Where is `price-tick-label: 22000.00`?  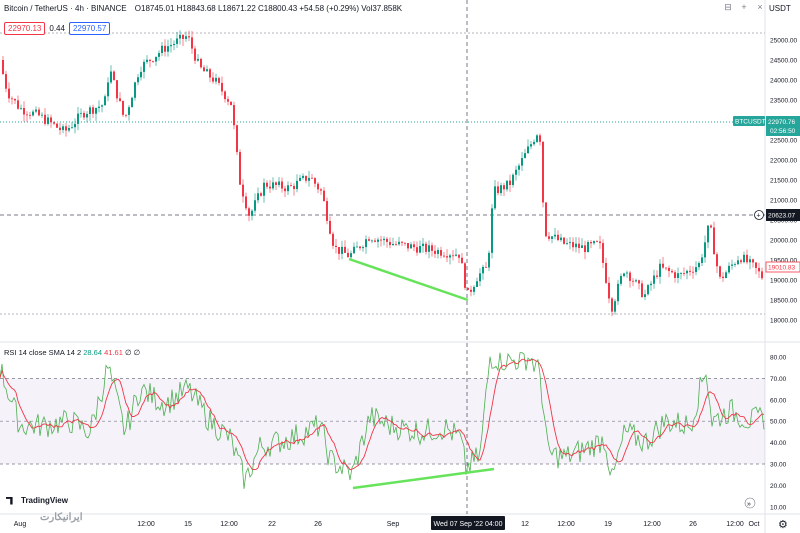 price-tick-label: 22000.00 is located at coordinates (783, 161).